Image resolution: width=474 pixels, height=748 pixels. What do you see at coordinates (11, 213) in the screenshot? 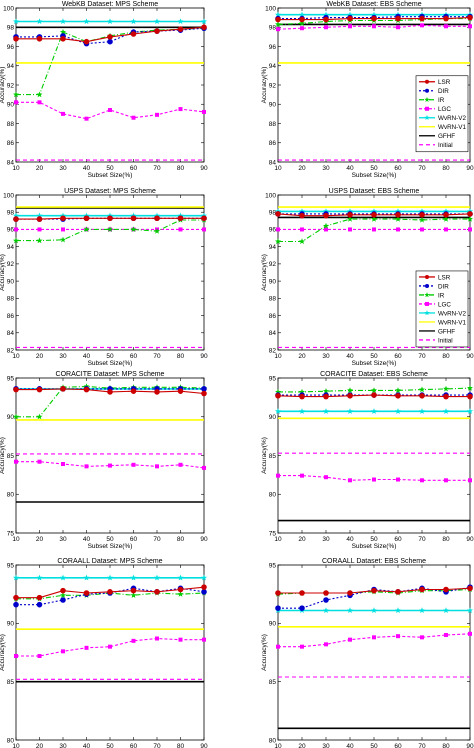
I see `y-tick-label: 98` at bounding box center [11, 213].